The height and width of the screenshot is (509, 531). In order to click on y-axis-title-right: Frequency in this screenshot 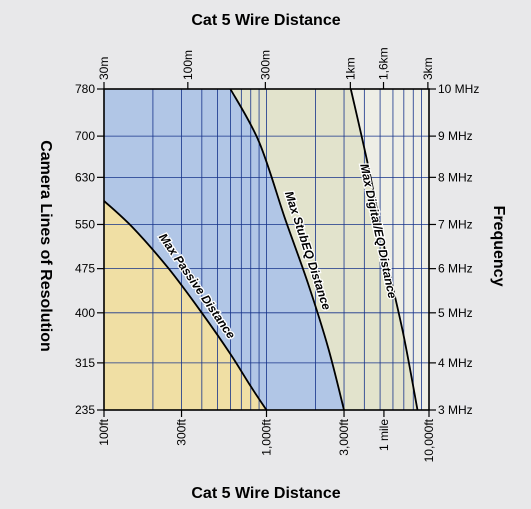, I will do `click(498, 246)`.